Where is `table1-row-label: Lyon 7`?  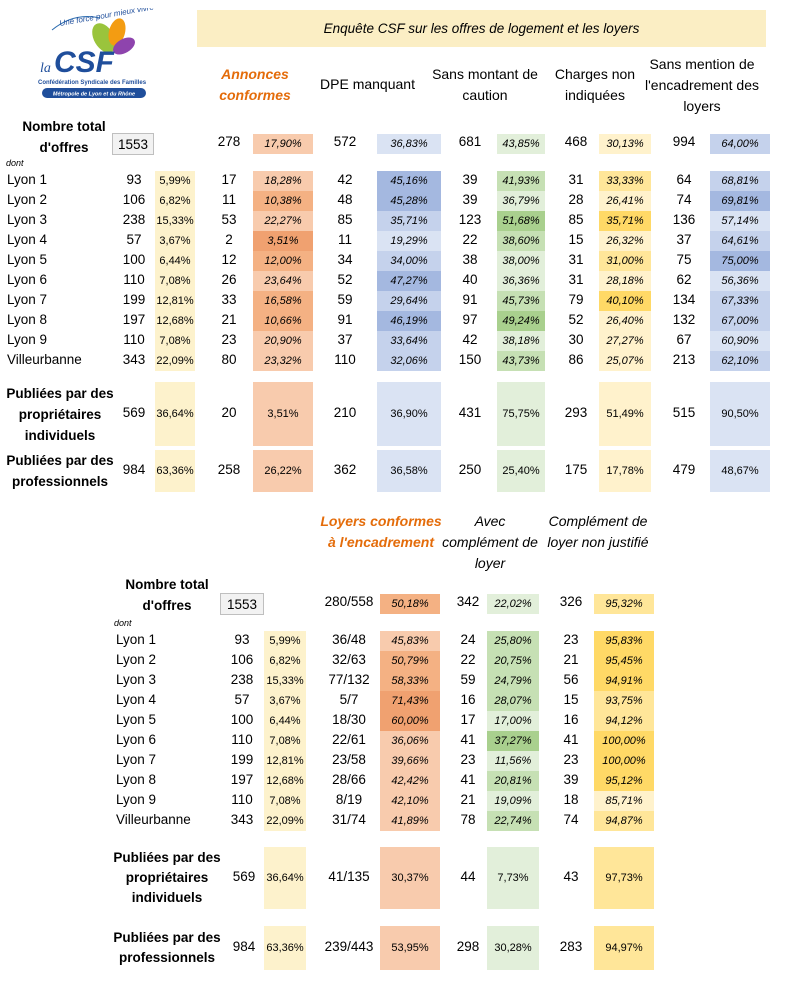 table1-row-label: Lyon 7 is located at coordinates (27, 299).